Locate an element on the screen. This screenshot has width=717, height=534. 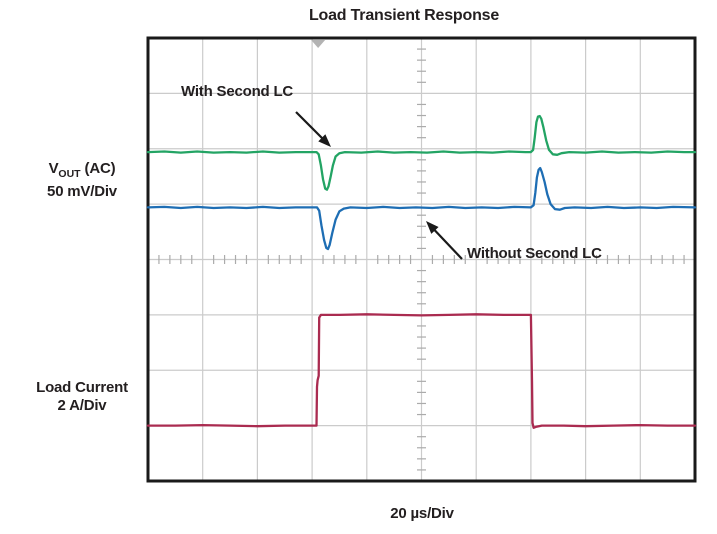
load-current-name: Load Current is located at coordinates (82, 387).